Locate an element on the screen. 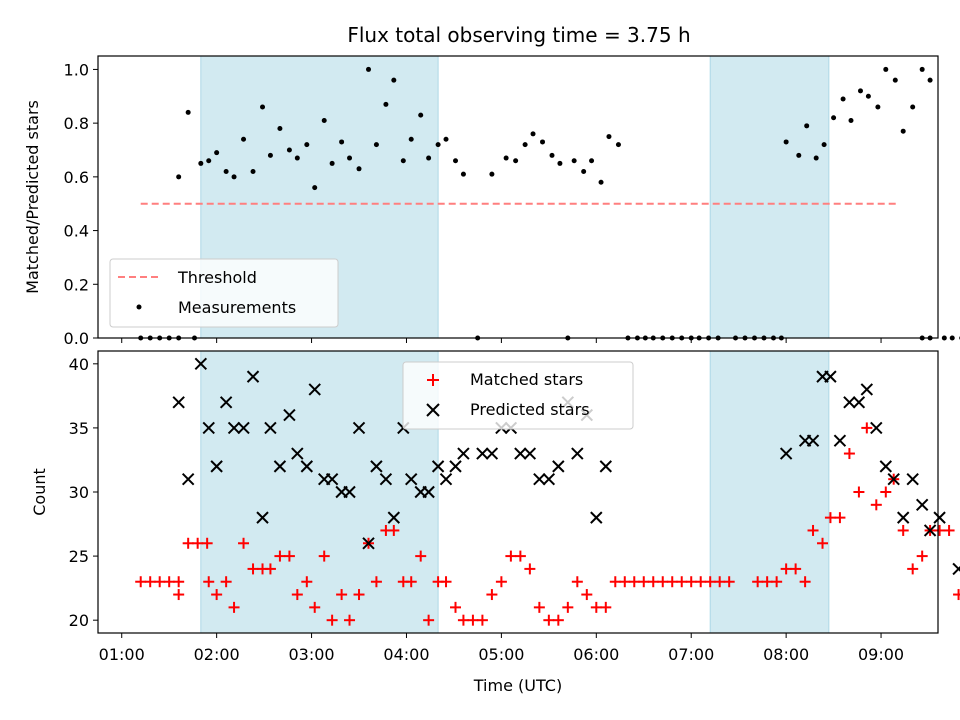 The height and width of the screenshot is (720, 960). x-tick-label: 03:00 is located at coordinates (312, 654).